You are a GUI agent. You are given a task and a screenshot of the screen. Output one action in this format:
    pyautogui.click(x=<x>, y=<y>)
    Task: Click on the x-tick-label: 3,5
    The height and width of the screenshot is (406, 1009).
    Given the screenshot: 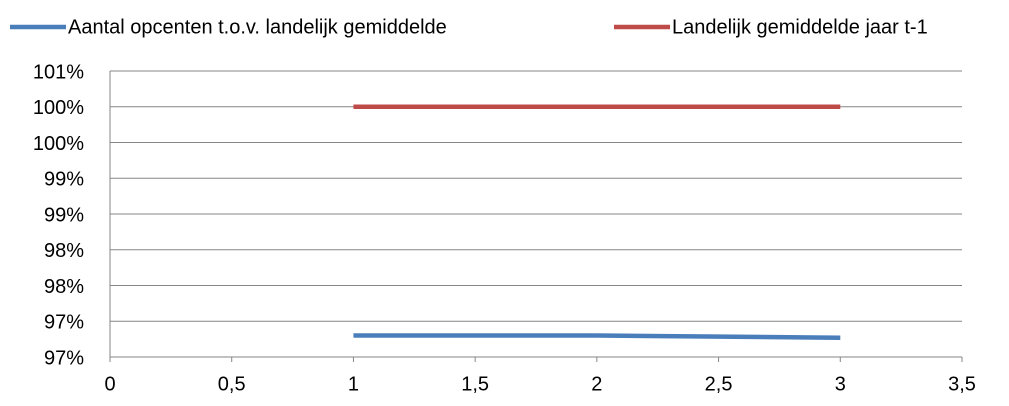 What is the action you would take?
    pyautogui.click(x=962, y=384)
    